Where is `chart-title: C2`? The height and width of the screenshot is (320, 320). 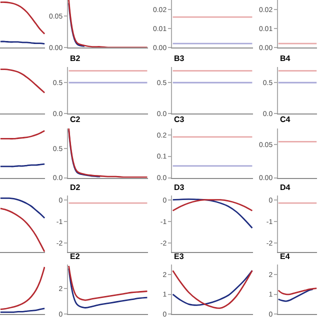
chart-title: C2 is located at coordinates (75, 119).